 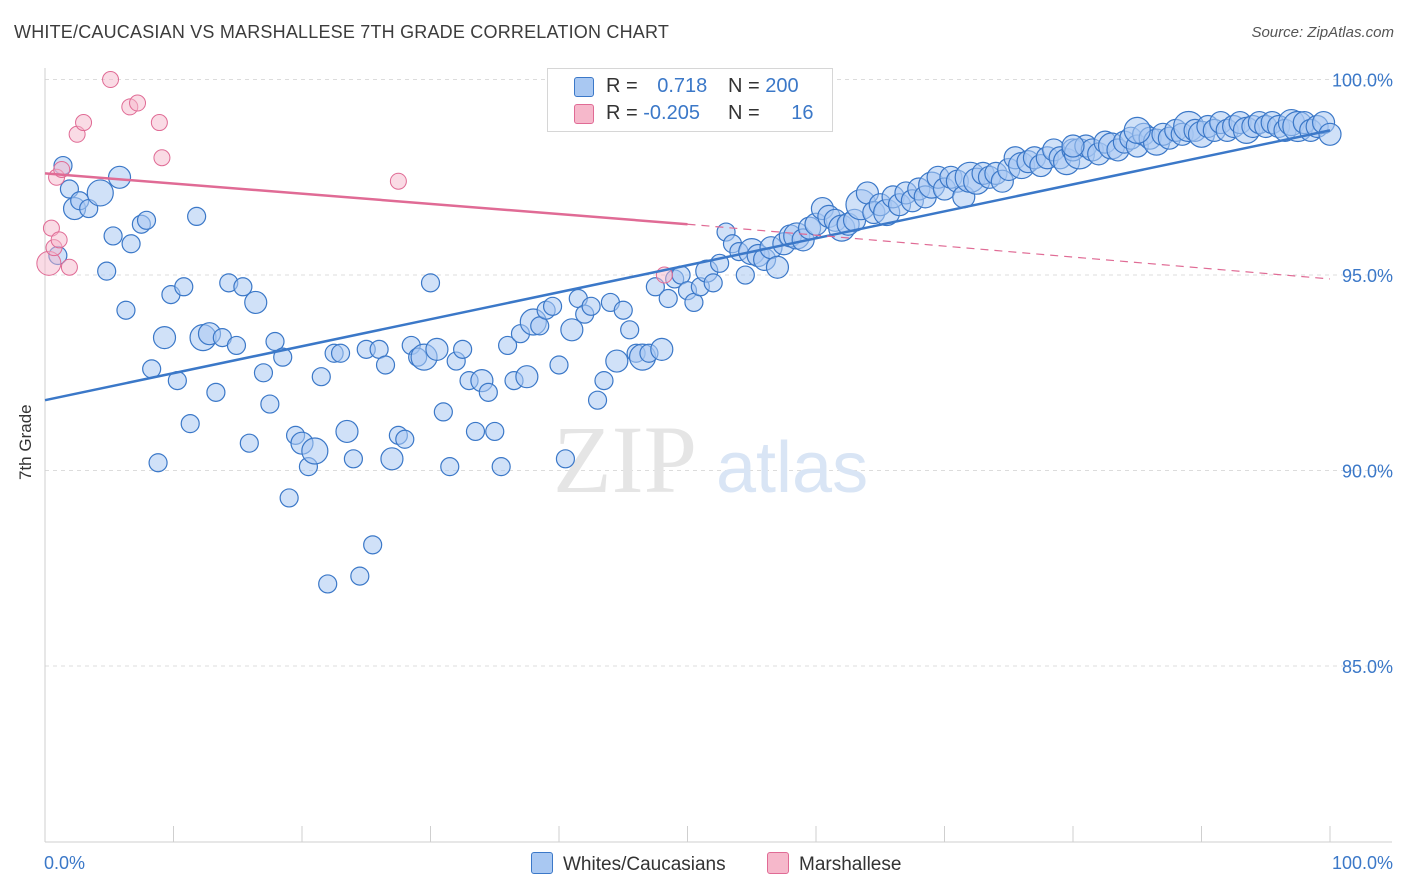 I want to click on y-tick-labels: 85.0% 90.0% 95.0% 100.0%, so click(x=1362, y=374).